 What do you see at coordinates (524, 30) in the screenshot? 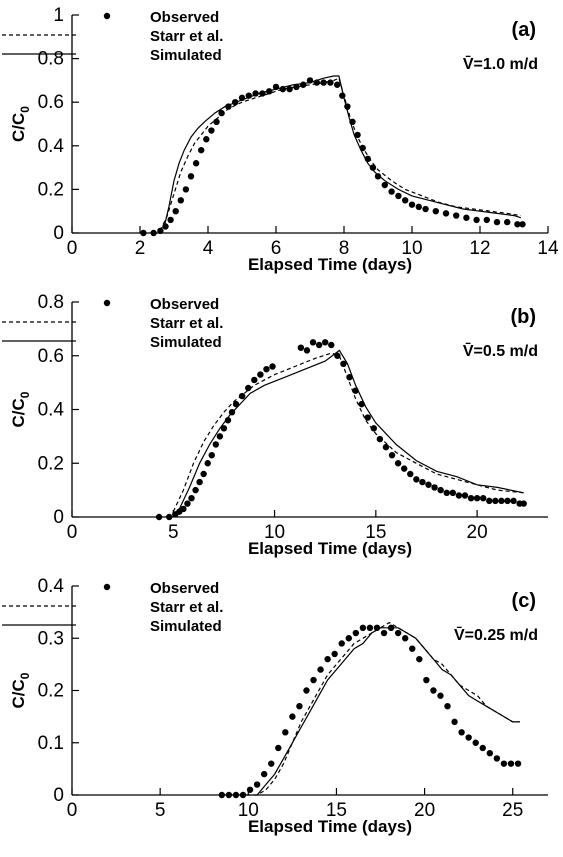
I see `panel-label-a: (a)` at bounding box center [524, 30].